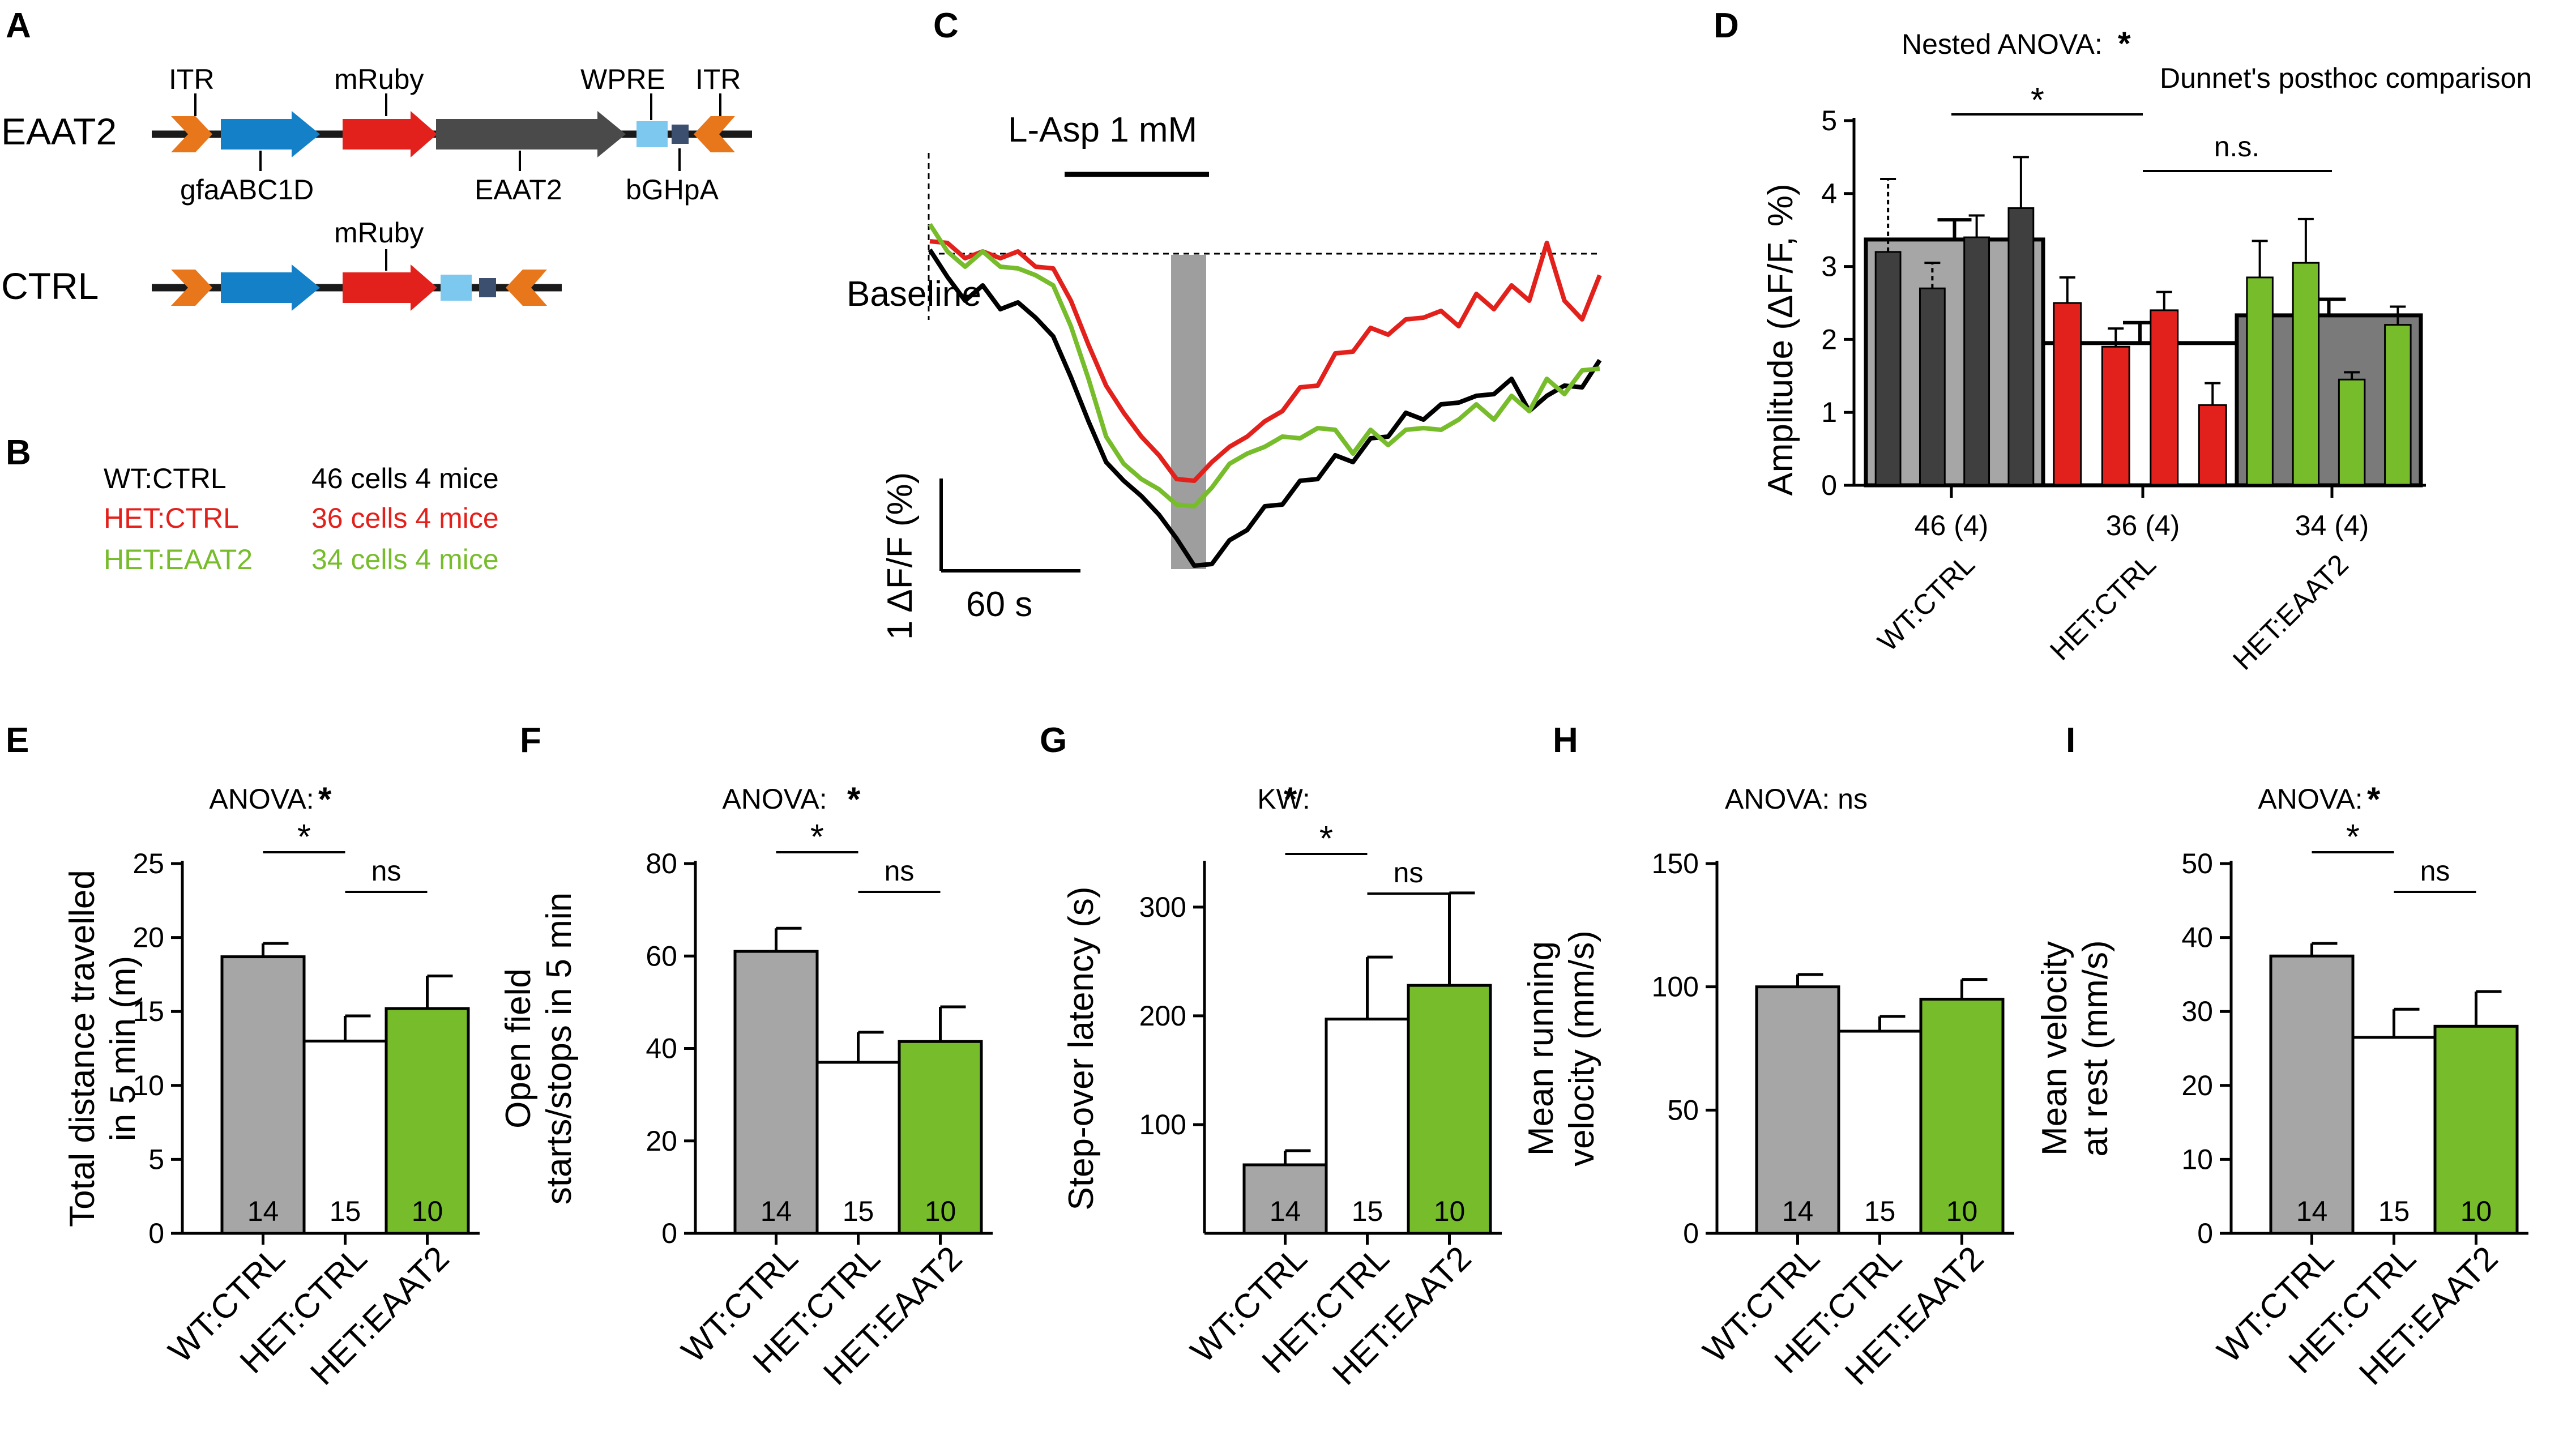 Image resolution: width=2576 pixels, height=1444 pixels. Describe the element at coordinates (456, 288) in the screenshot. I see `ctrl-wpre-box` at that location.